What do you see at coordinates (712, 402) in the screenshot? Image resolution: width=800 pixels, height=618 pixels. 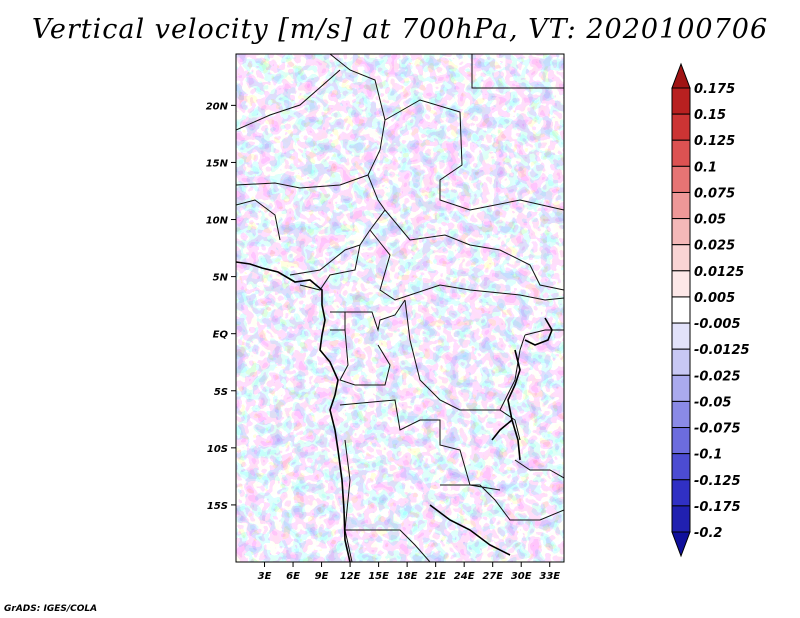 I see `colorbar-label: -0.05` at bounding box center [712, 402].